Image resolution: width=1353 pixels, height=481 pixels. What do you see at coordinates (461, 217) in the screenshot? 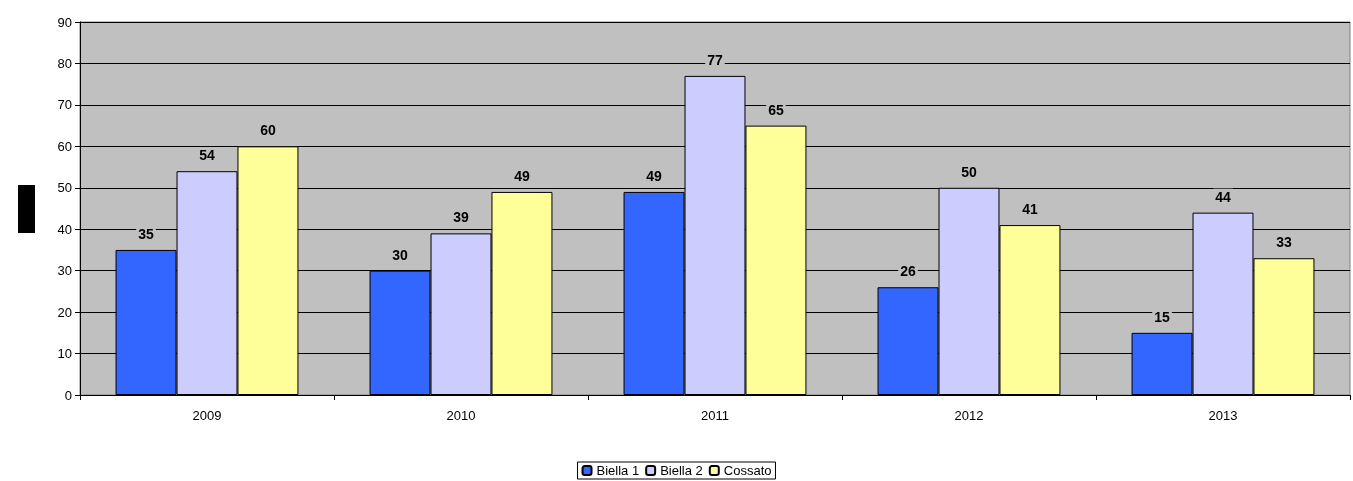
I see `data-label: 39` at bounding box center [461, 217].